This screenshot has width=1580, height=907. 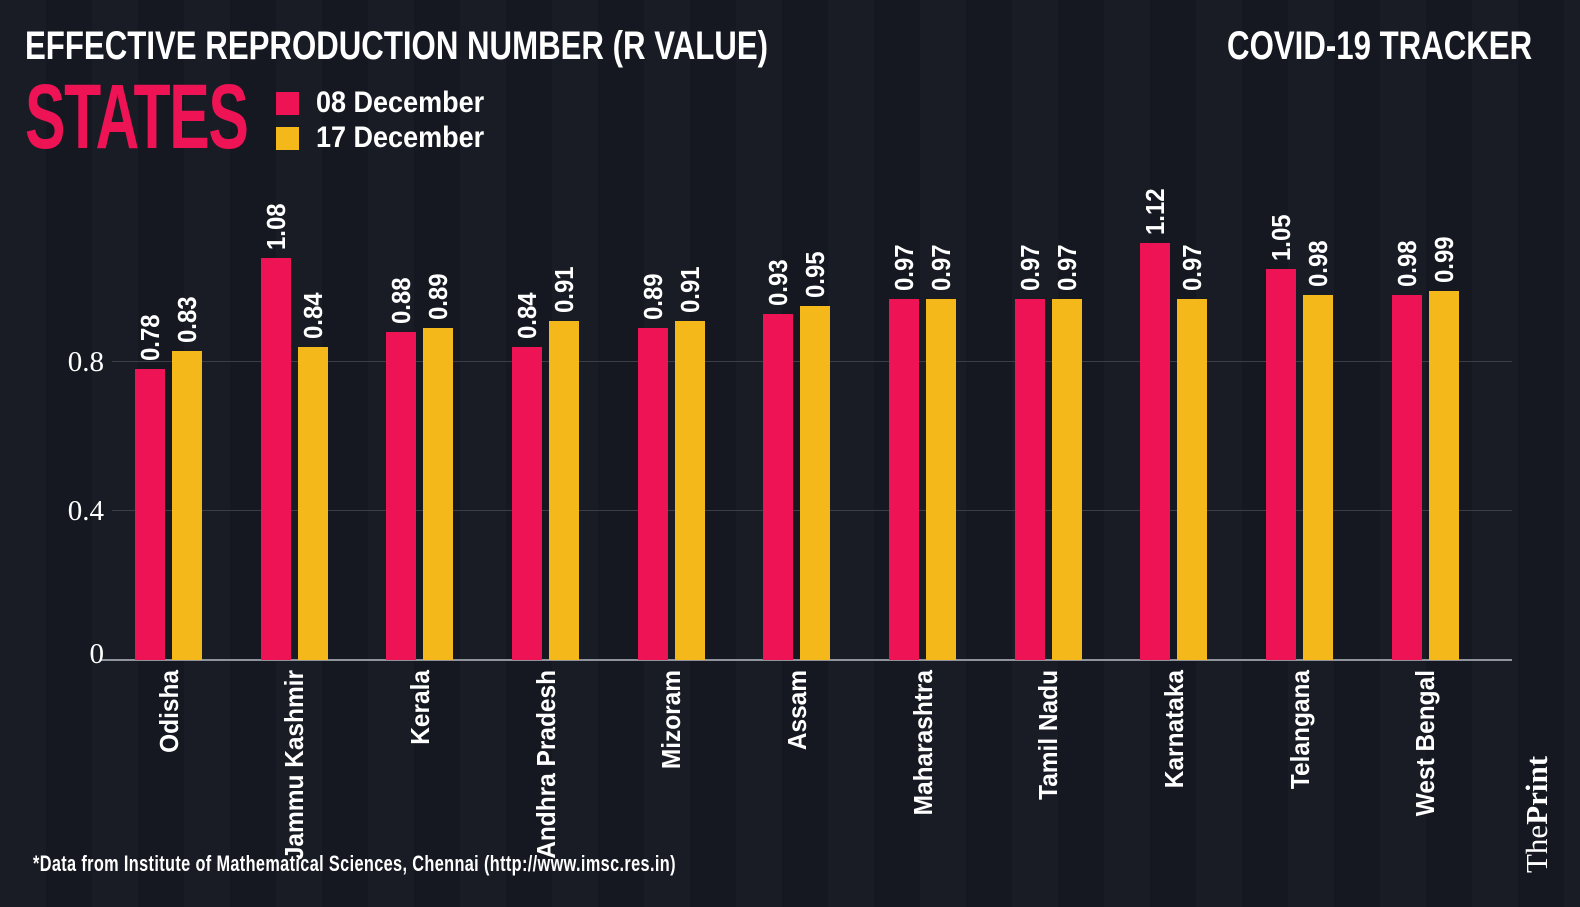 I want to click on theprint-logo-print: Print, so click(x=1536, y=790).